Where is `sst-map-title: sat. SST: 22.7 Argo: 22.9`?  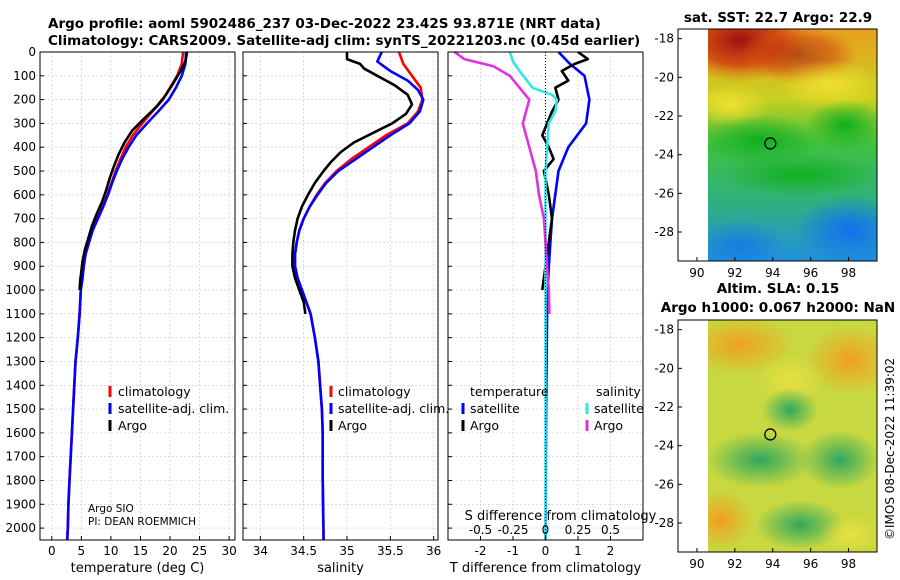
sst-map-title: sat. SST: 22.7 Argo: 22.9 is located at coordinates (778, 18).